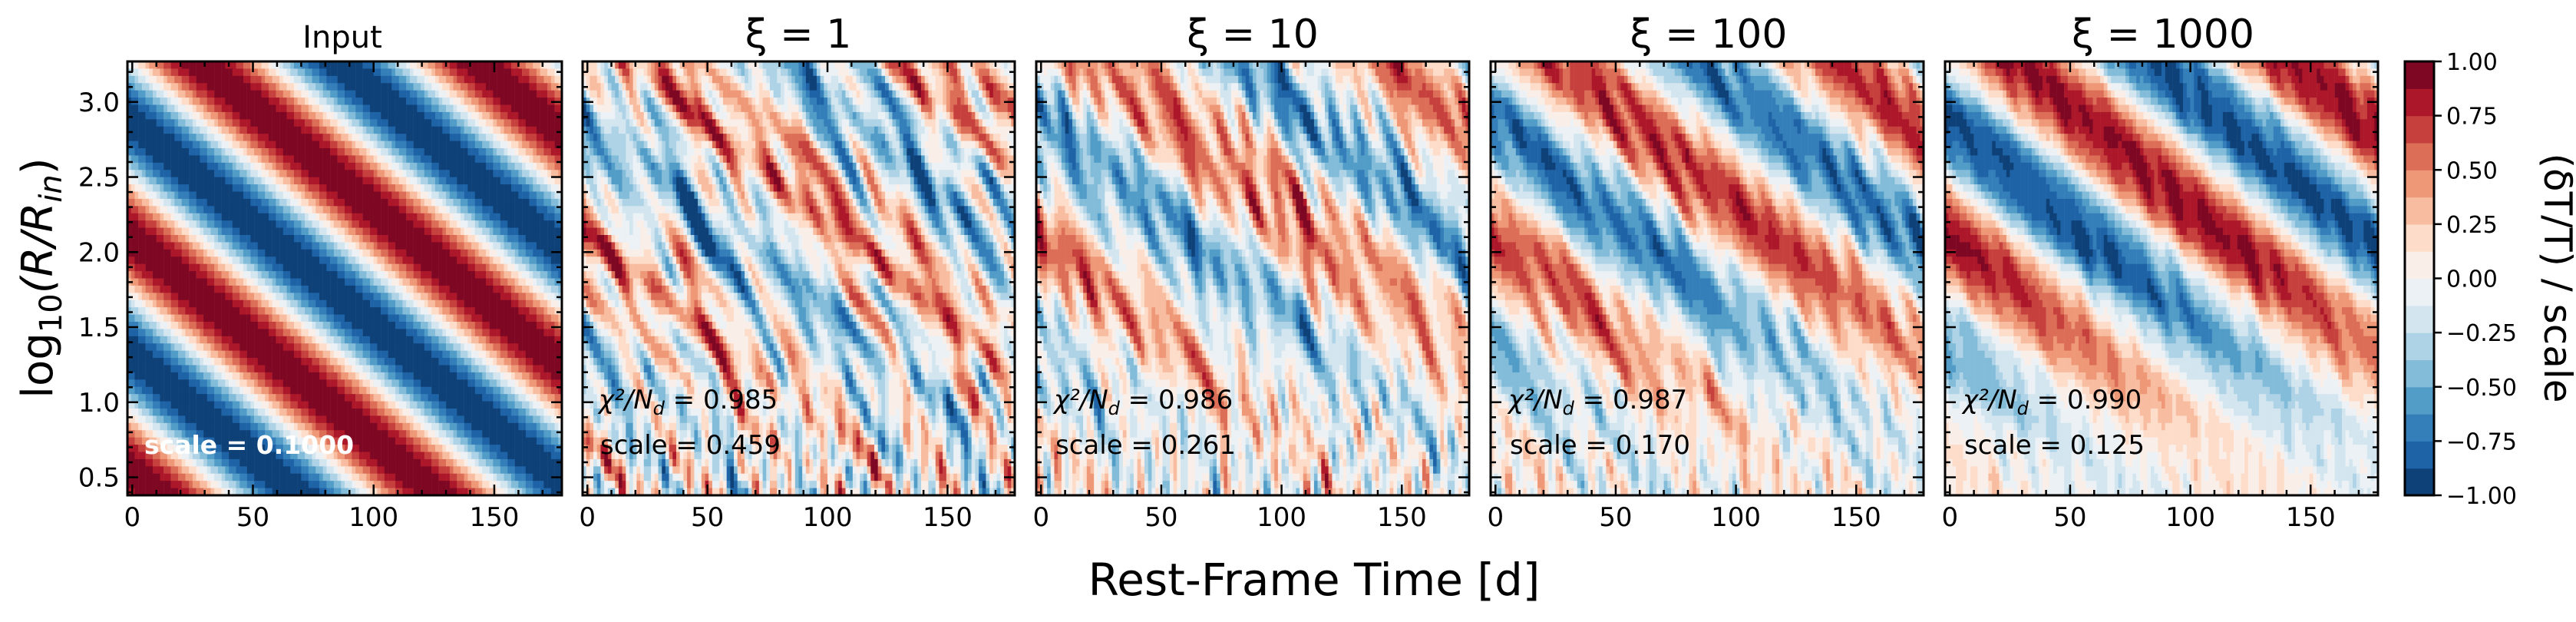 This screenshot has width=2576, height=622. I want to click on colorbar-ticks: 1.00 0.75 0.50 0.25 0.00 −0.25 −0.50 −0.75 −1.00, so click(2475, 280).